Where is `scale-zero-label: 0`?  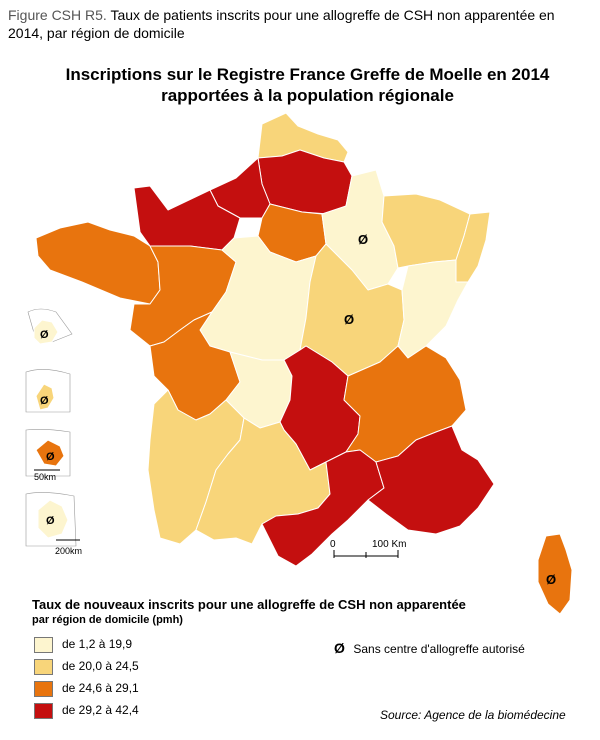
scale-zero-label: 0 is located at coordinates (333, 544).